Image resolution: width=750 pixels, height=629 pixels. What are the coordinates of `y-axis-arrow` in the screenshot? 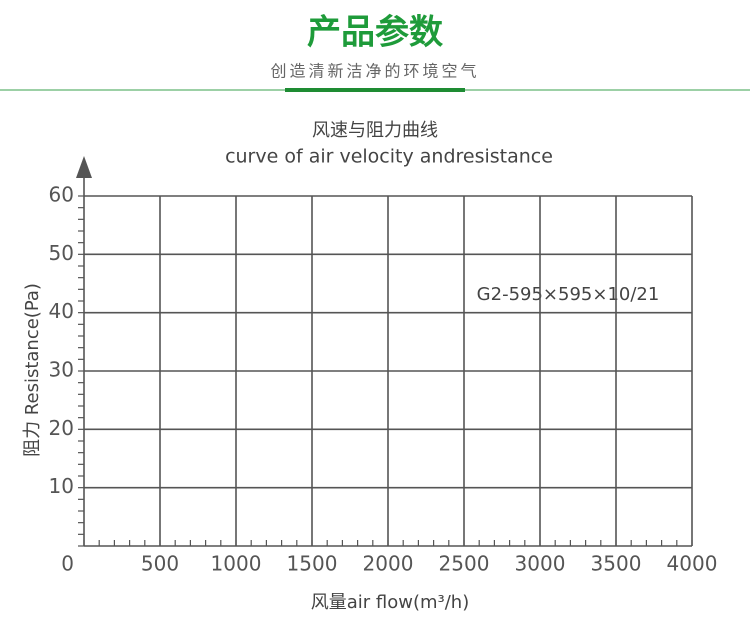 It's located at (84, 167).